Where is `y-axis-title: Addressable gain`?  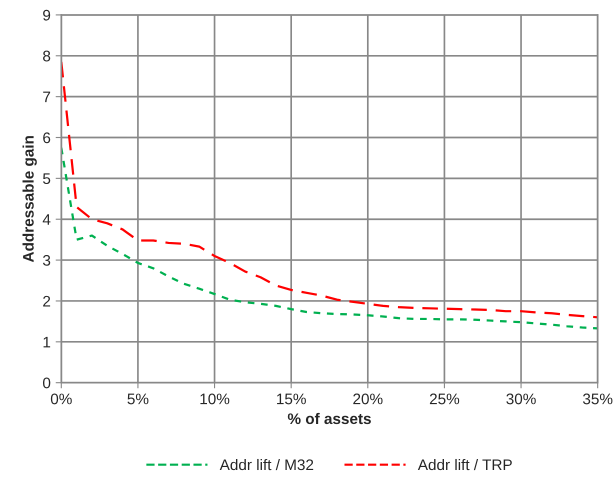 y-axis-title: Addressable gain is located at coordinates (29, 199).